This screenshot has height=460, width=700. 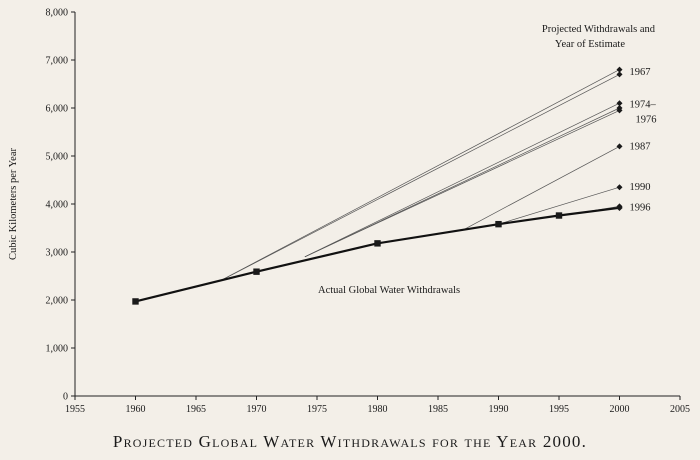 What do you see at coordinates (57, 13) in the screenshot?
I see `y-tick-label: 8,000` at bounding box center [57, 13].